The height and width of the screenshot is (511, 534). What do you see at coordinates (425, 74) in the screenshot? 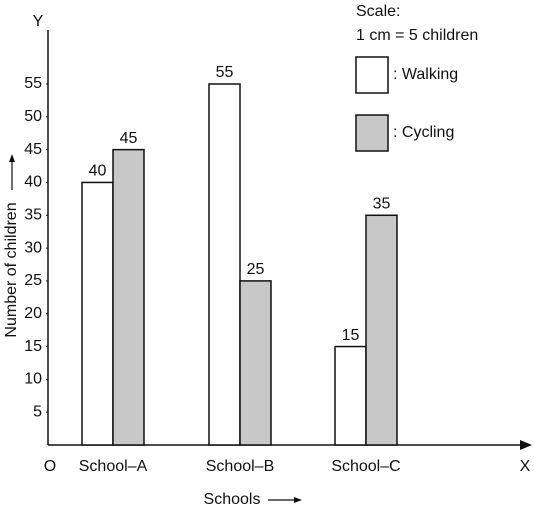
I see `legend-label: : Walking` at bounding box center [425, 74].